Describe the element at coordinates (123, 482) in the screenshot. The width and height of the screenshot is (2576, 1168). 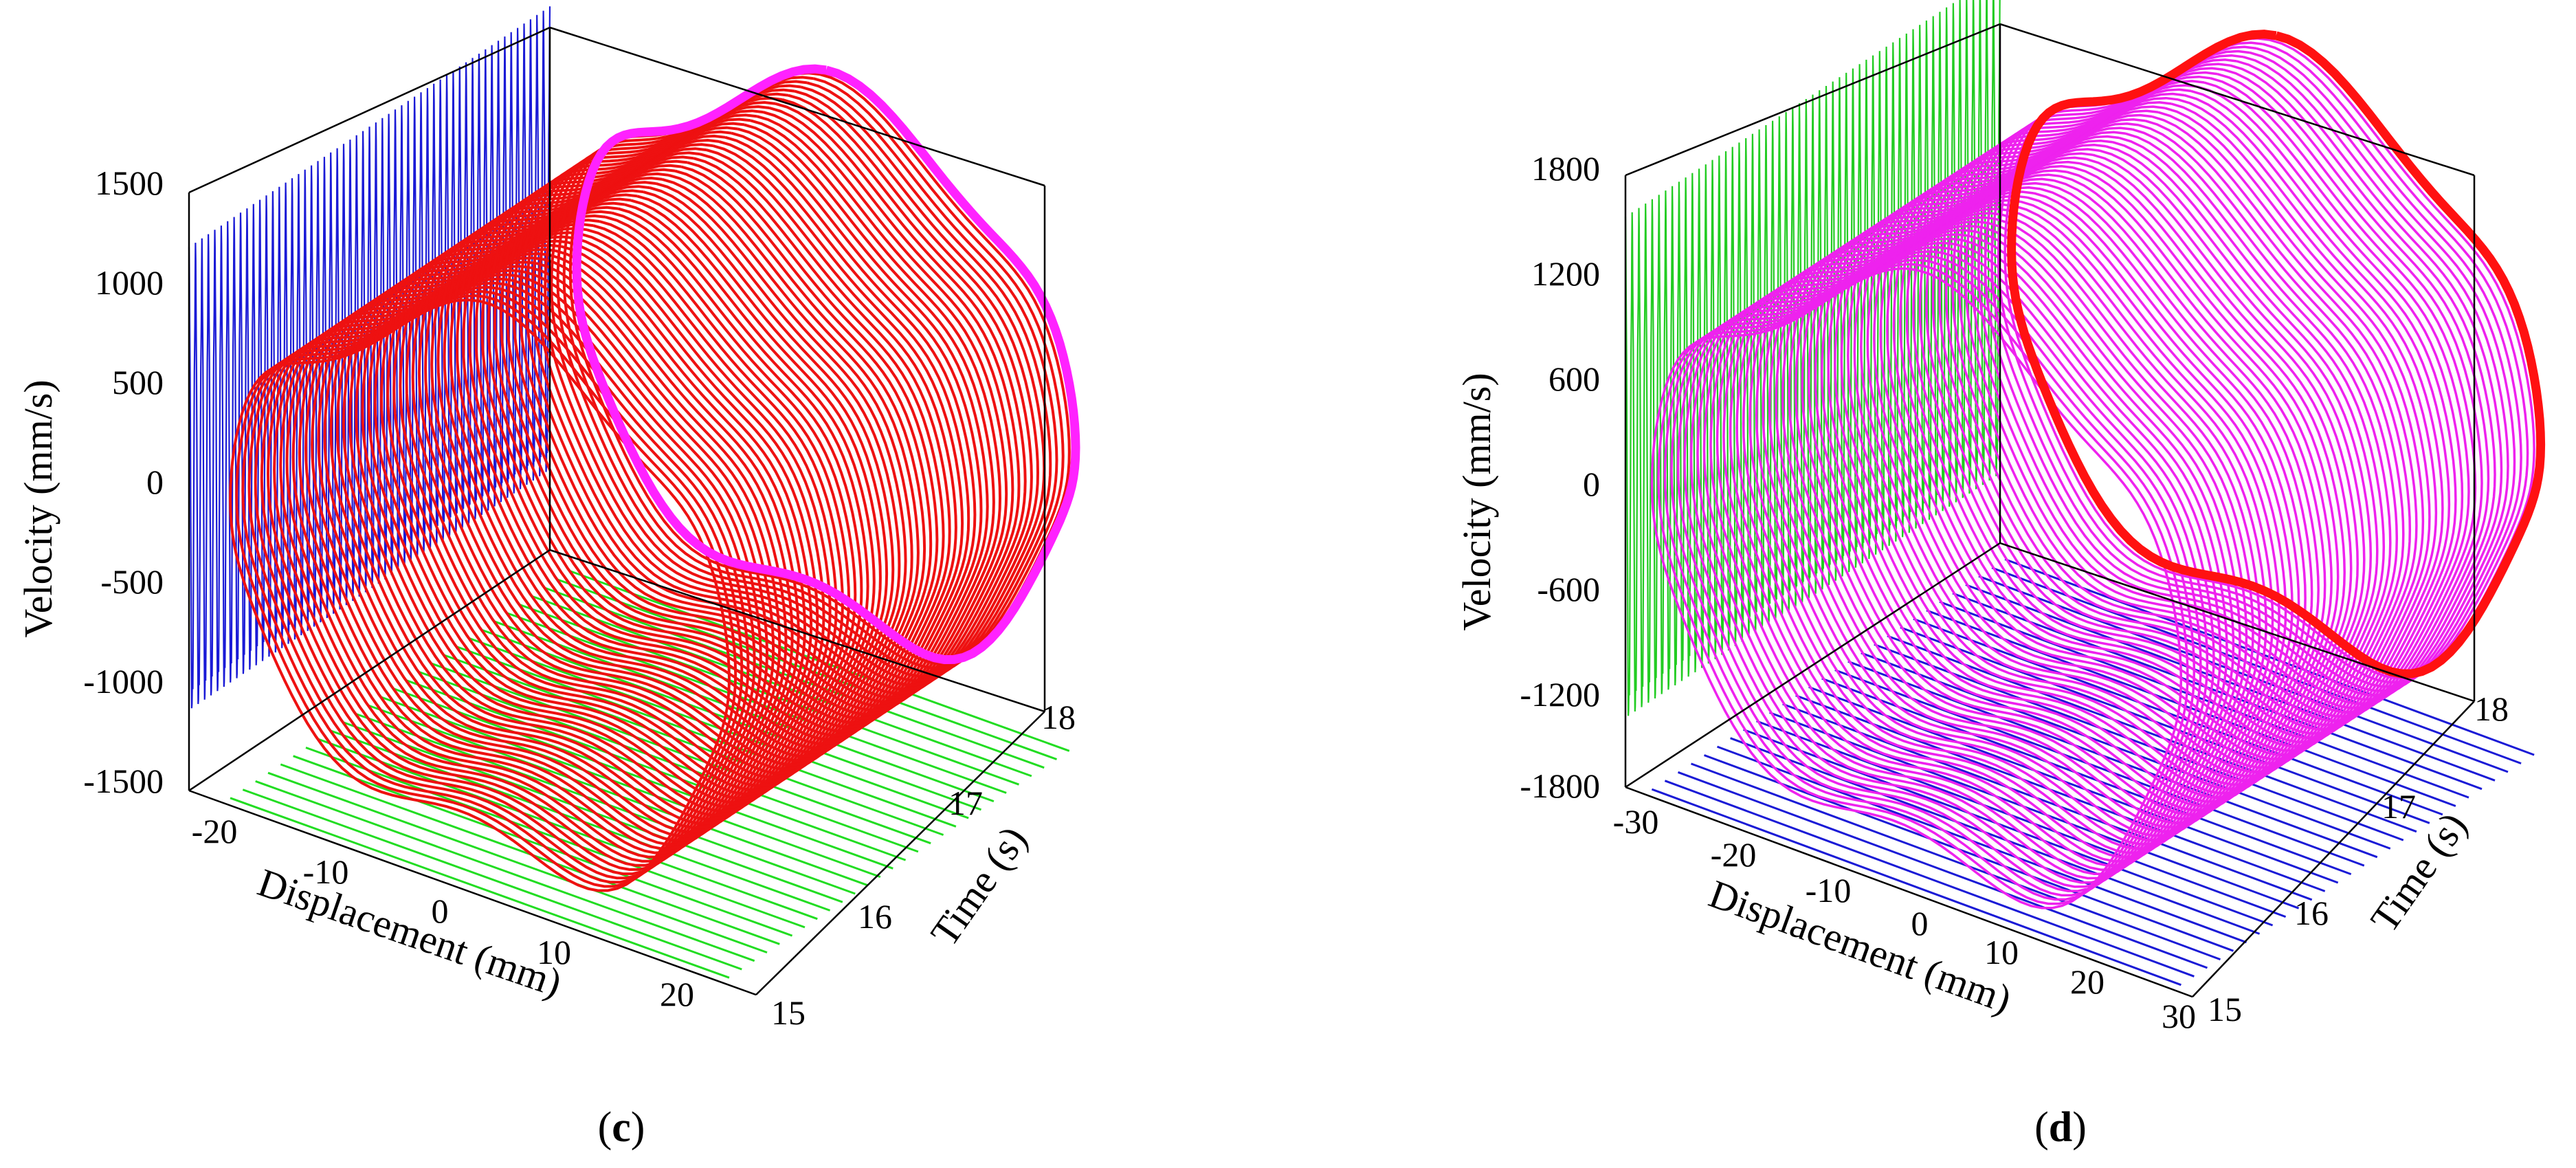
I see `y-tick-labels: 1500 1000 500 0 -500 -1000 -1500` at that location.